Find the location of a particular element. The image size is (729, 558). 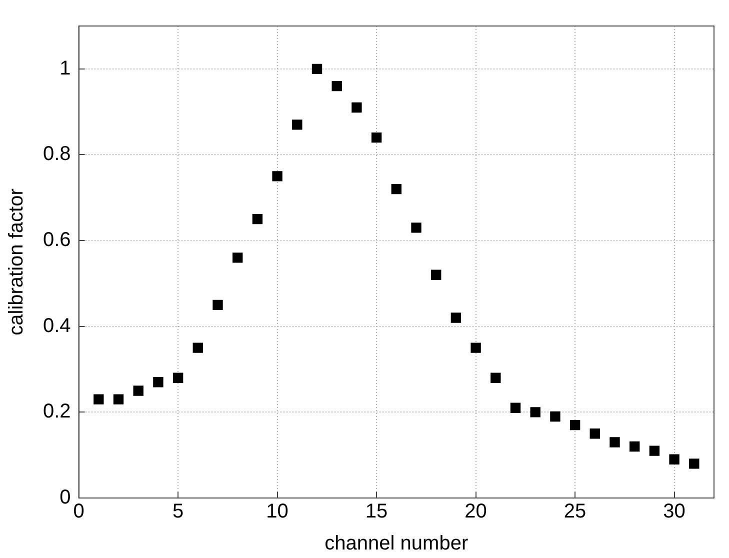

x-axis-title: channel number is located at coordinates (396, 543).